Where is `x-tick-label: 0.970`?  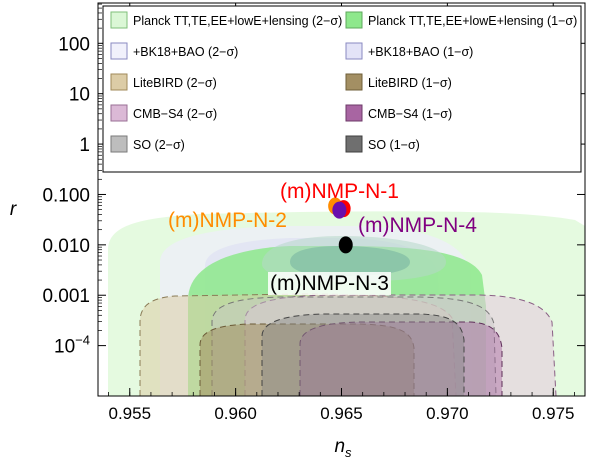
x-tick-label: 0.970 is located at coordinates (447, 413).